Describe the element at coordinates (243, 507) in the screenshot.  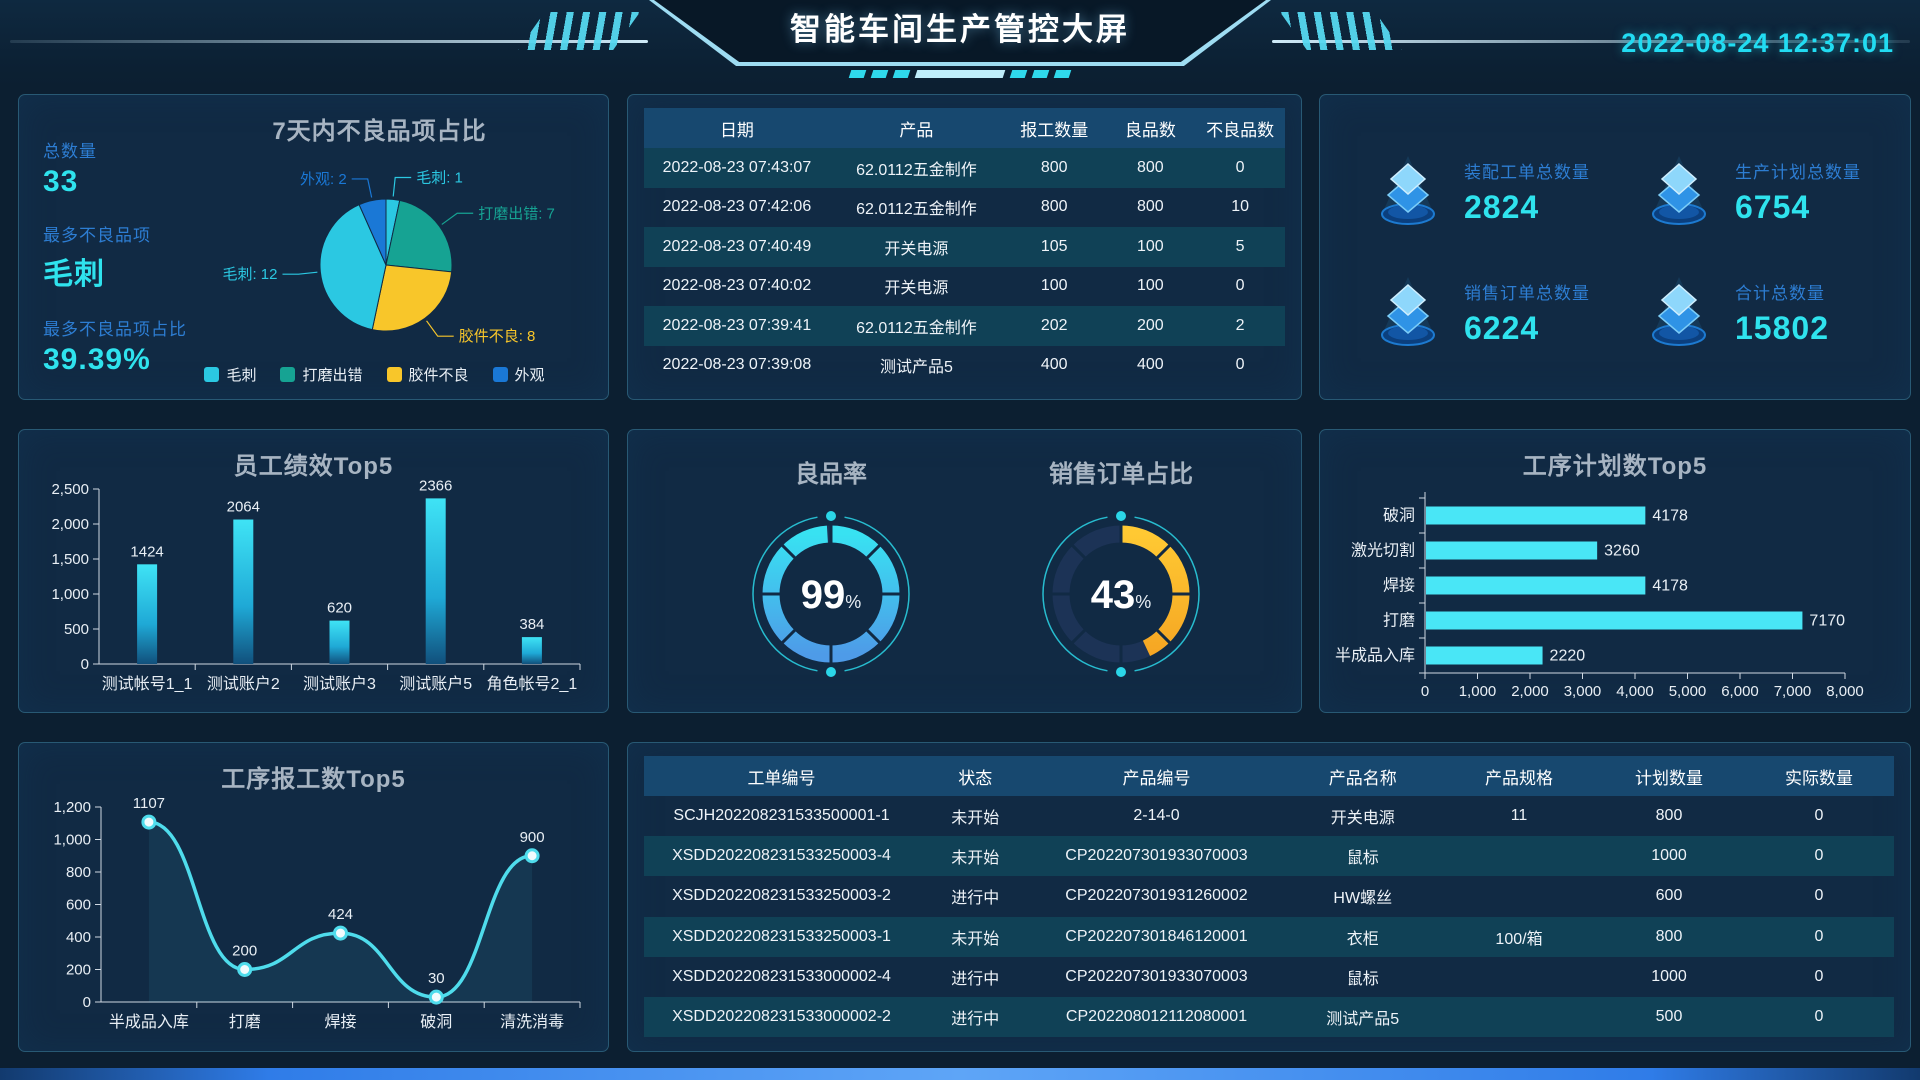
I see `svg-text: 2064` at that location.